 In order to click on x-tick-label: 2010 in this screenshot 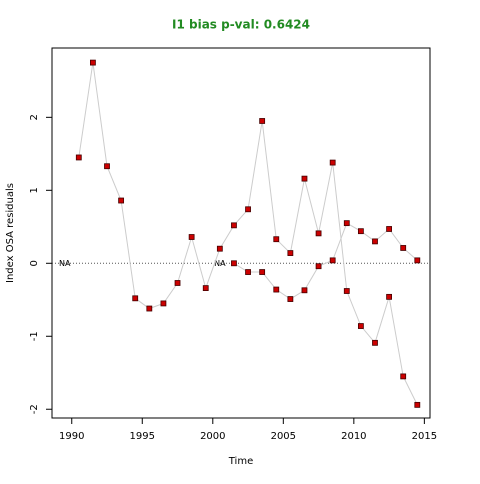, I will do `click(353, 436)`.